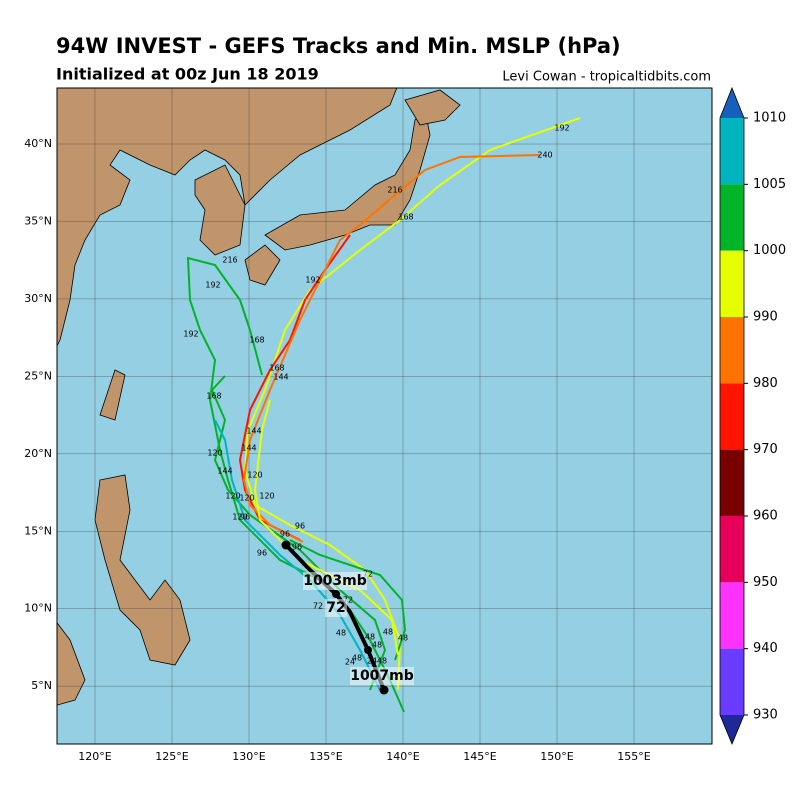  What do you see at coordinates (544, 155) in the screenshot?
I see `track-hour-label: 240` at bounding box center [544, 155].